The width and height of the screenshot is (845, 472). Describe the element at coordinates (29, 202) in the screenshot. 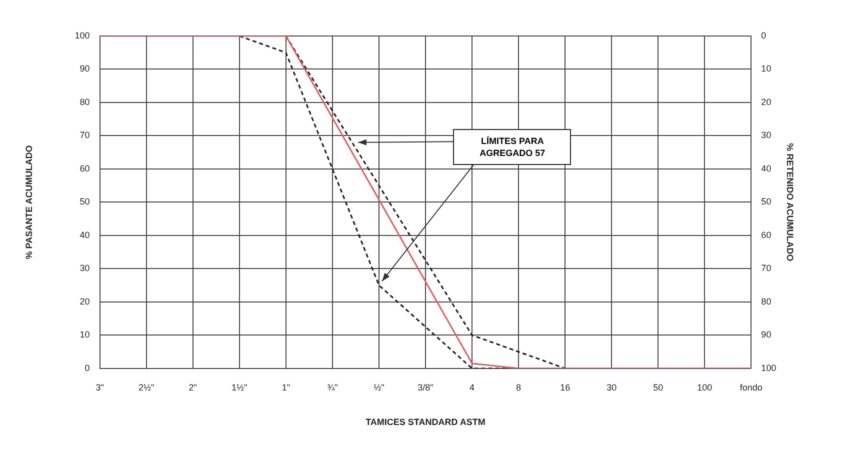

I see `y-axis-title: % PASANTE ACUMULADO` at that location.